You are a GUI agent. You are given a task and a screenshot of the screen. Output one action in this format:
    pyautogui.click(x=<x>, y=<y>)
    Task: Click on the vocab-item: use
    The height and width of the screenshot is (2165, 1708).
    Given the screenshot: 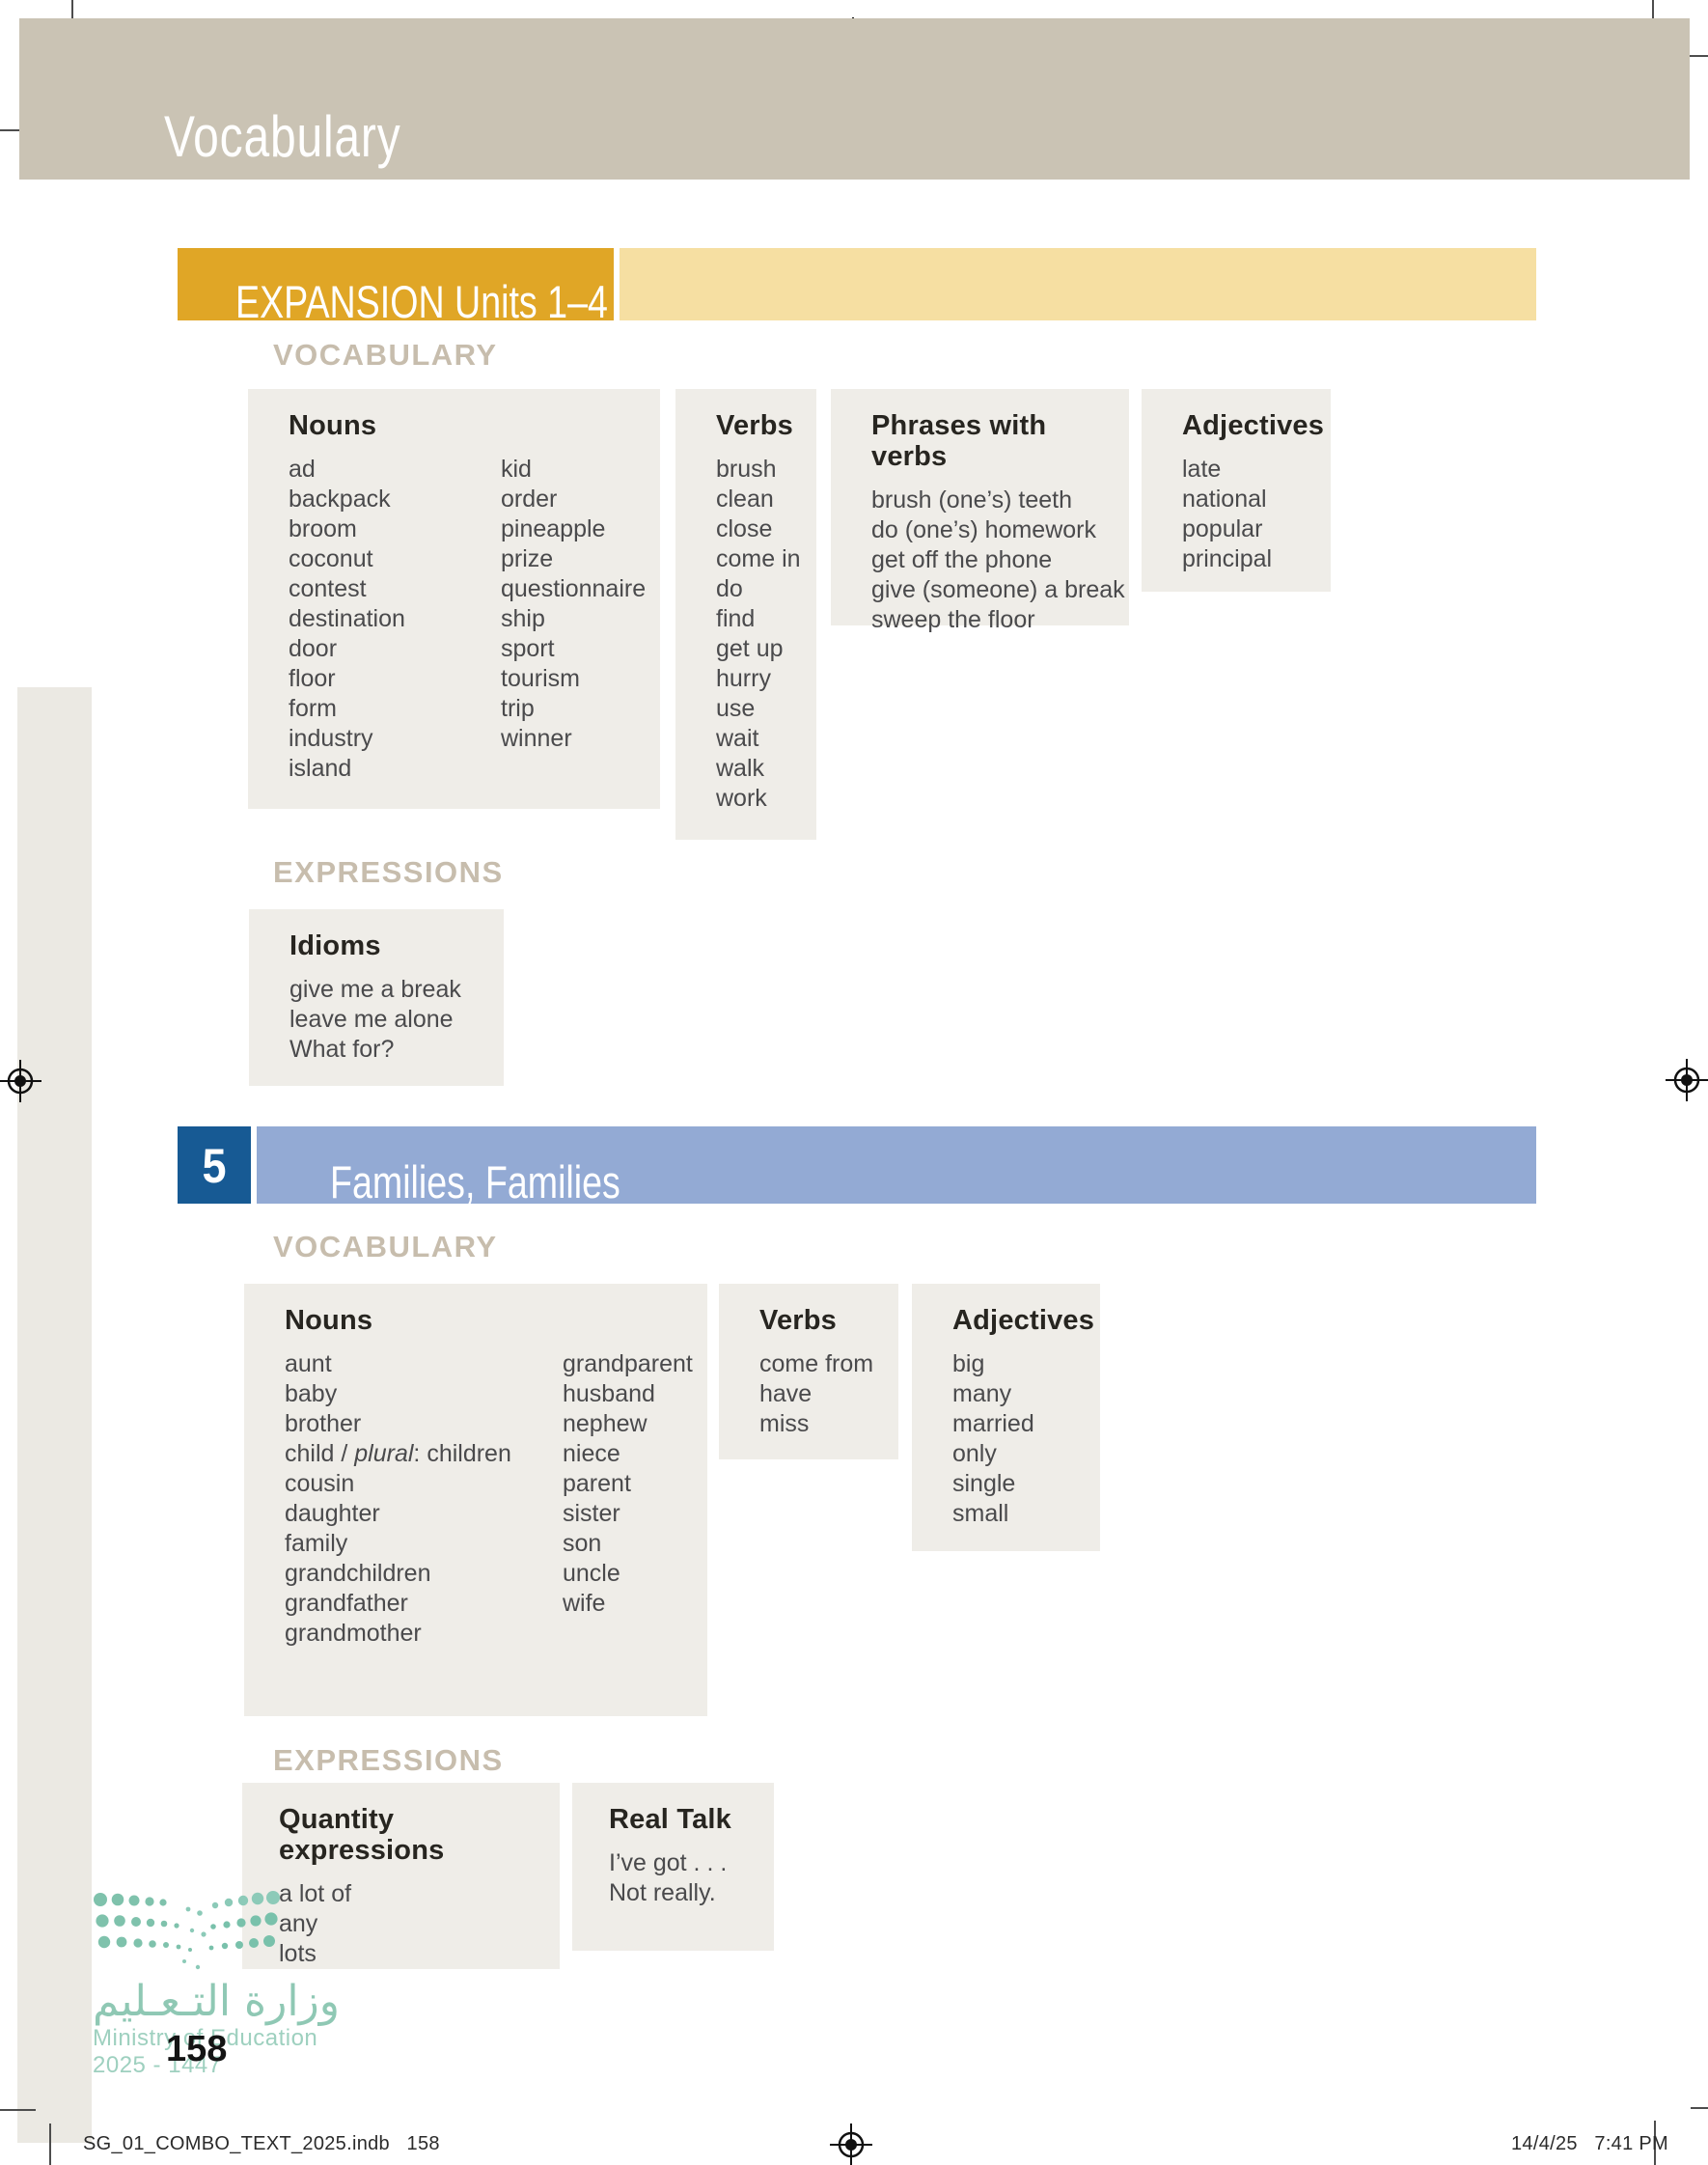 What is the action you would take?
    pyautogui.click(x=736, y=708)
    